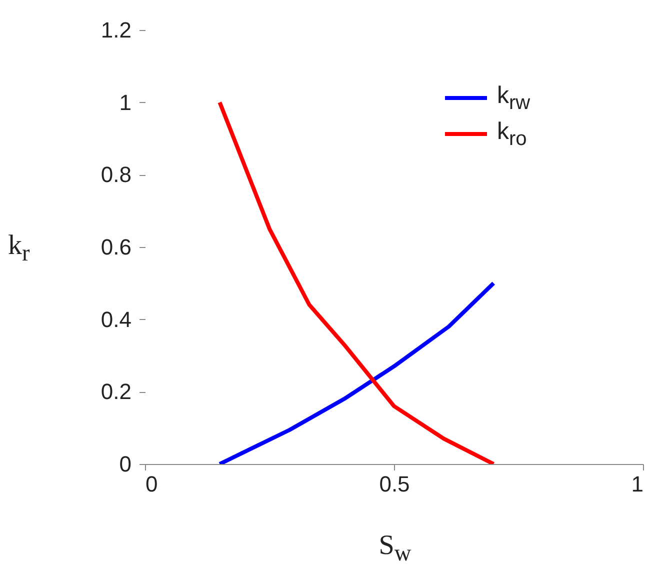 This screenshot has width=652, height=576. I want to click on x-tick-label: 0.5, so click(394, 484).